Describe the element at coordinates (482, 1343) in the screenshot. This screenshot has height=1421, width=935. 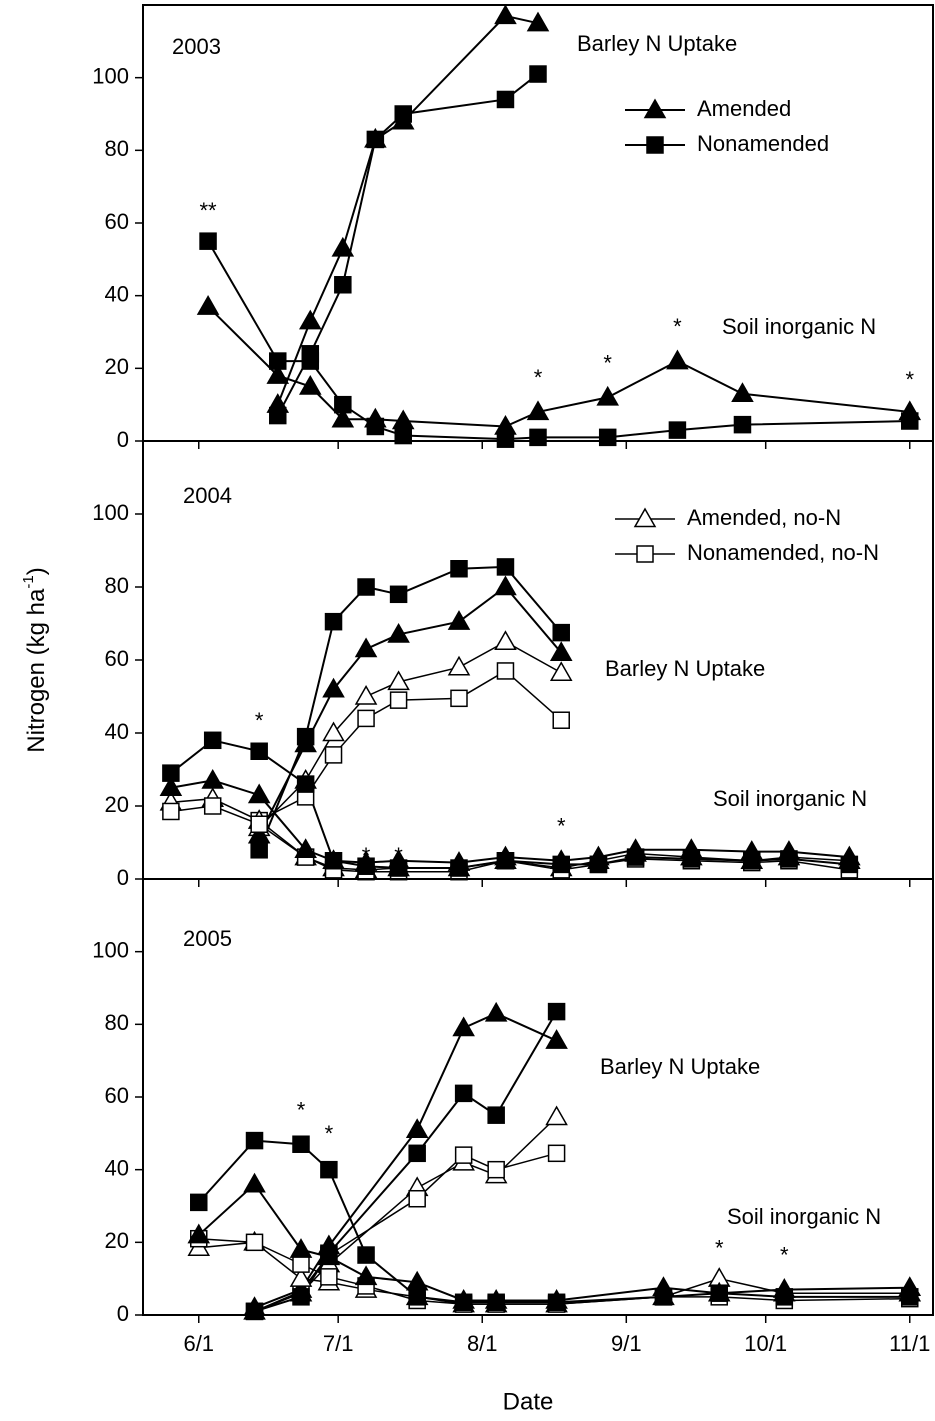
I see `x-tick-label: 8/1` at that location.